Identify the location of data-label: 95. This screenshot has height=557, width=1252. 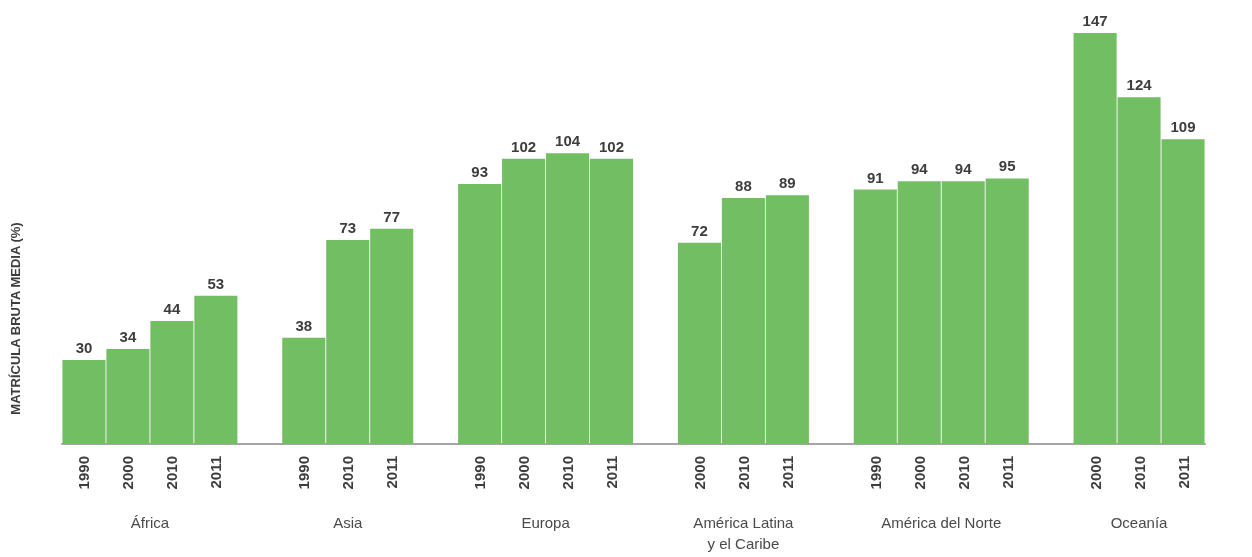
(1007, 166).